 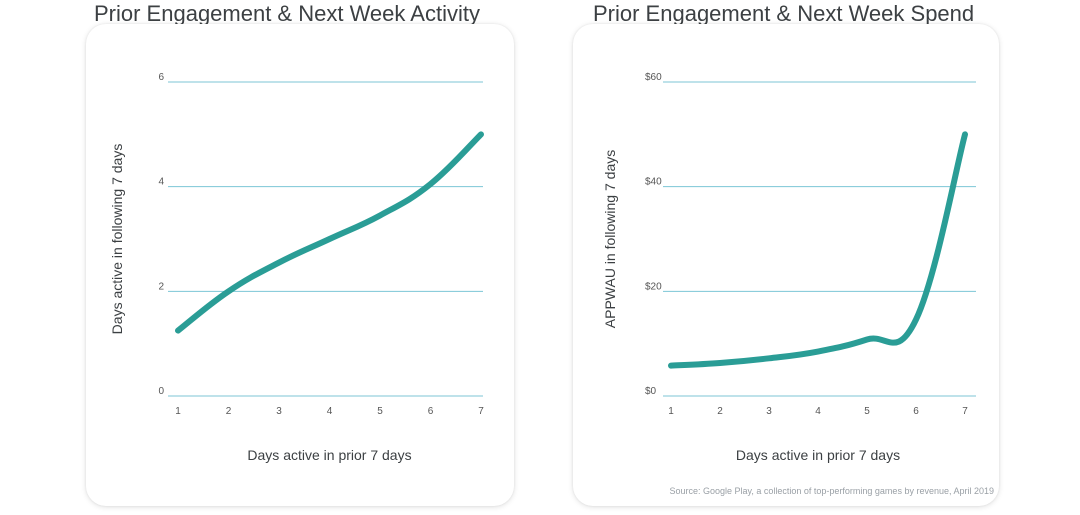 What do you see at coordinates (653, 234) in the screenshot?
I see `spend-y-ticks: $0 $20 $40 $60` at bounding box center [653, 234].